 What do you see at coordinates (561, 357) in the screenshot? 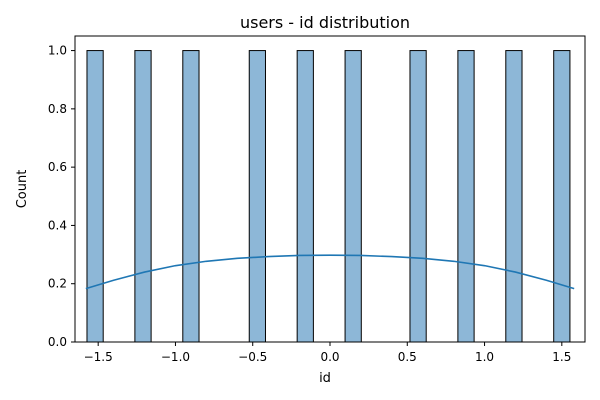
I see `x-tick-label: 1.5` at bounding box center [561, 357].